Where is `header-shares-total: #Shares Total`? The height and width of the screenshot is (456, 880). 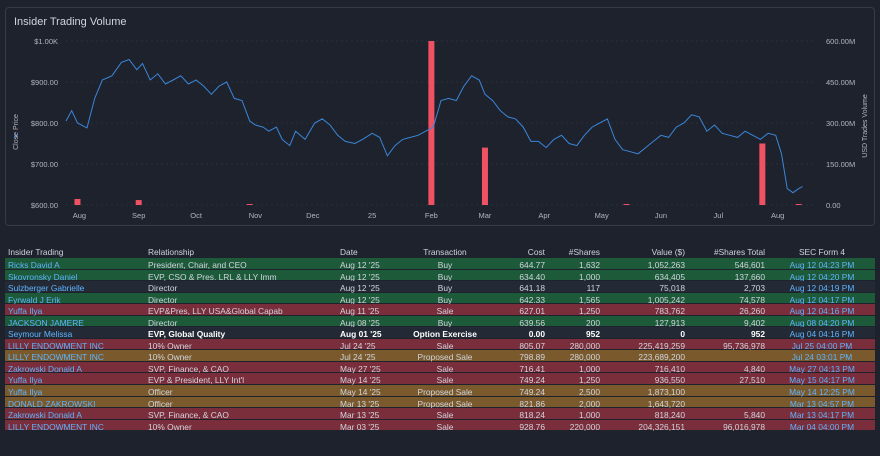 header-shares-total: #Shares Total is located at coordinates (739, 252).